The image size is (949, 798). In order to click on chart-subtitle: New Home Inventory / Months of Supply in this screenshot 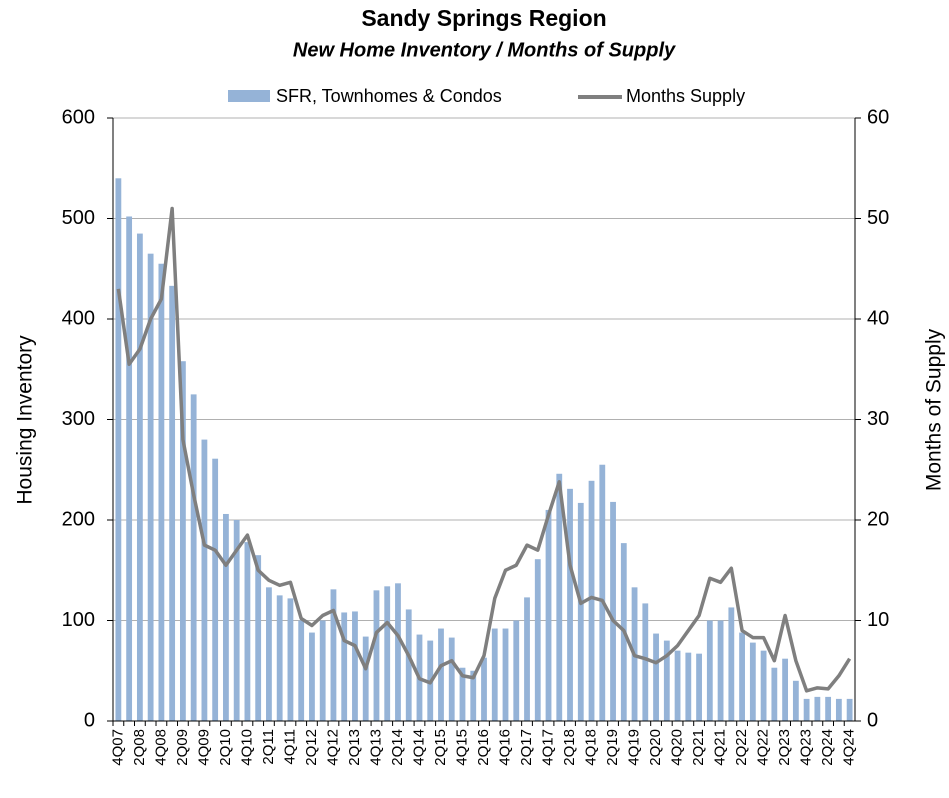, I will do `click(484, 50)`.